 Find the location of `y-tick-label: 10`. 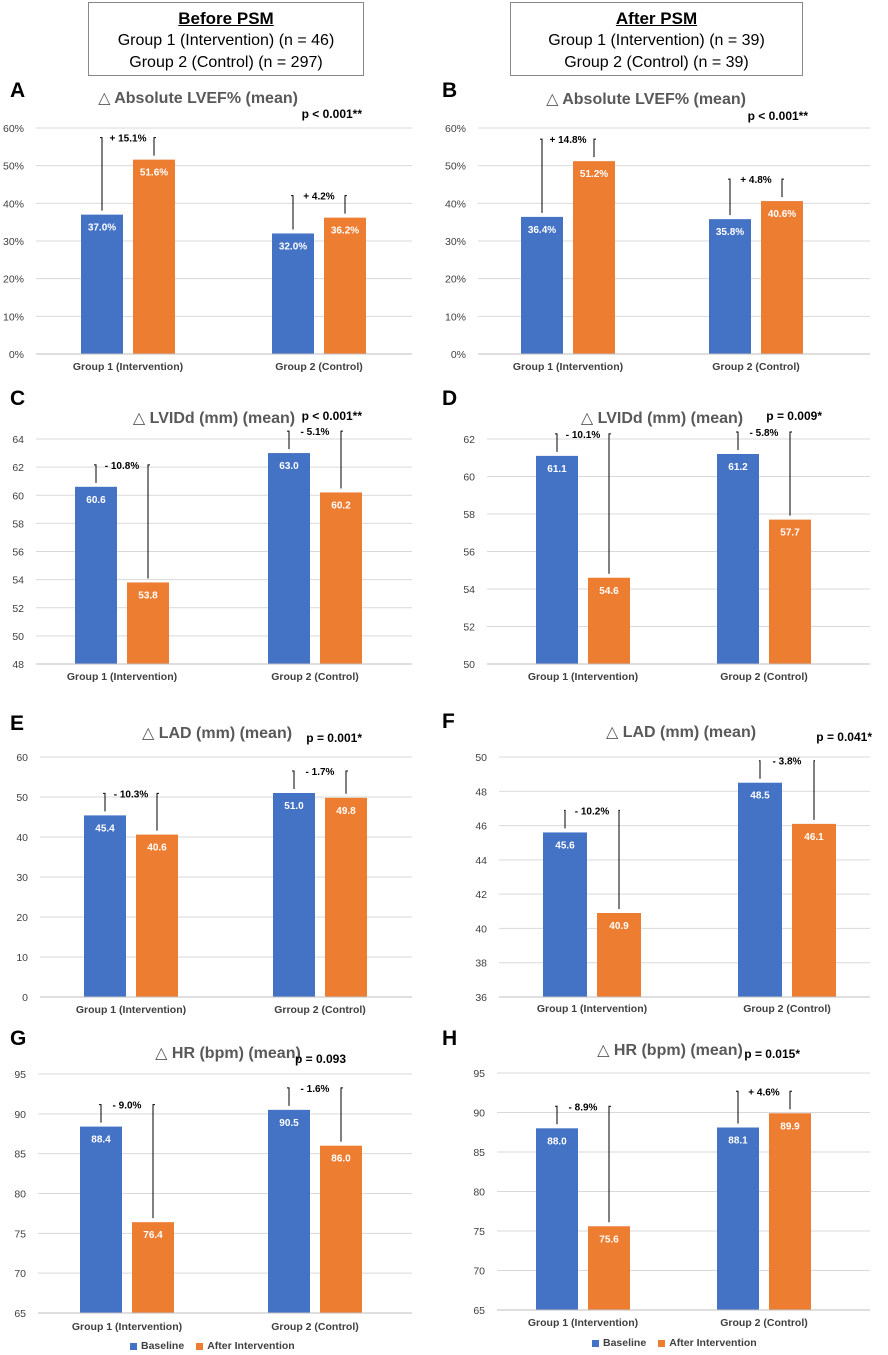

y-tick-label: 10 is located at coordinates (22, 958).